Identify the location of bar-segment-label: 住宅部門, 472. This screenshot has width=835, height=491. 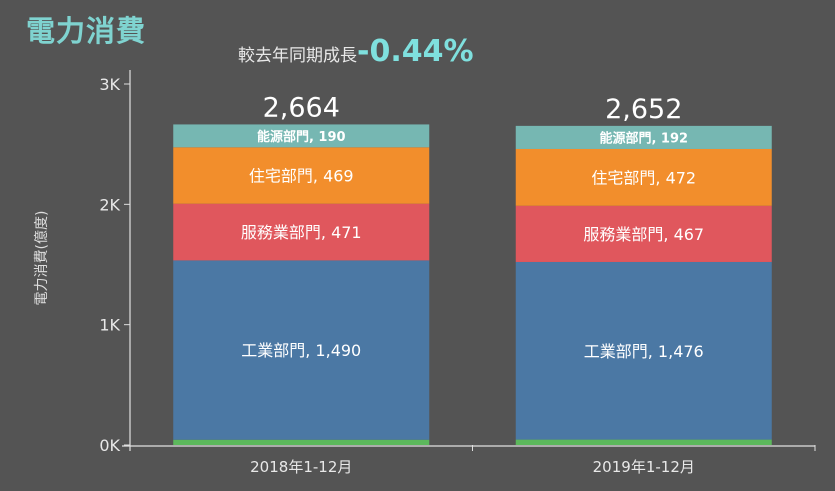
(643, 177).